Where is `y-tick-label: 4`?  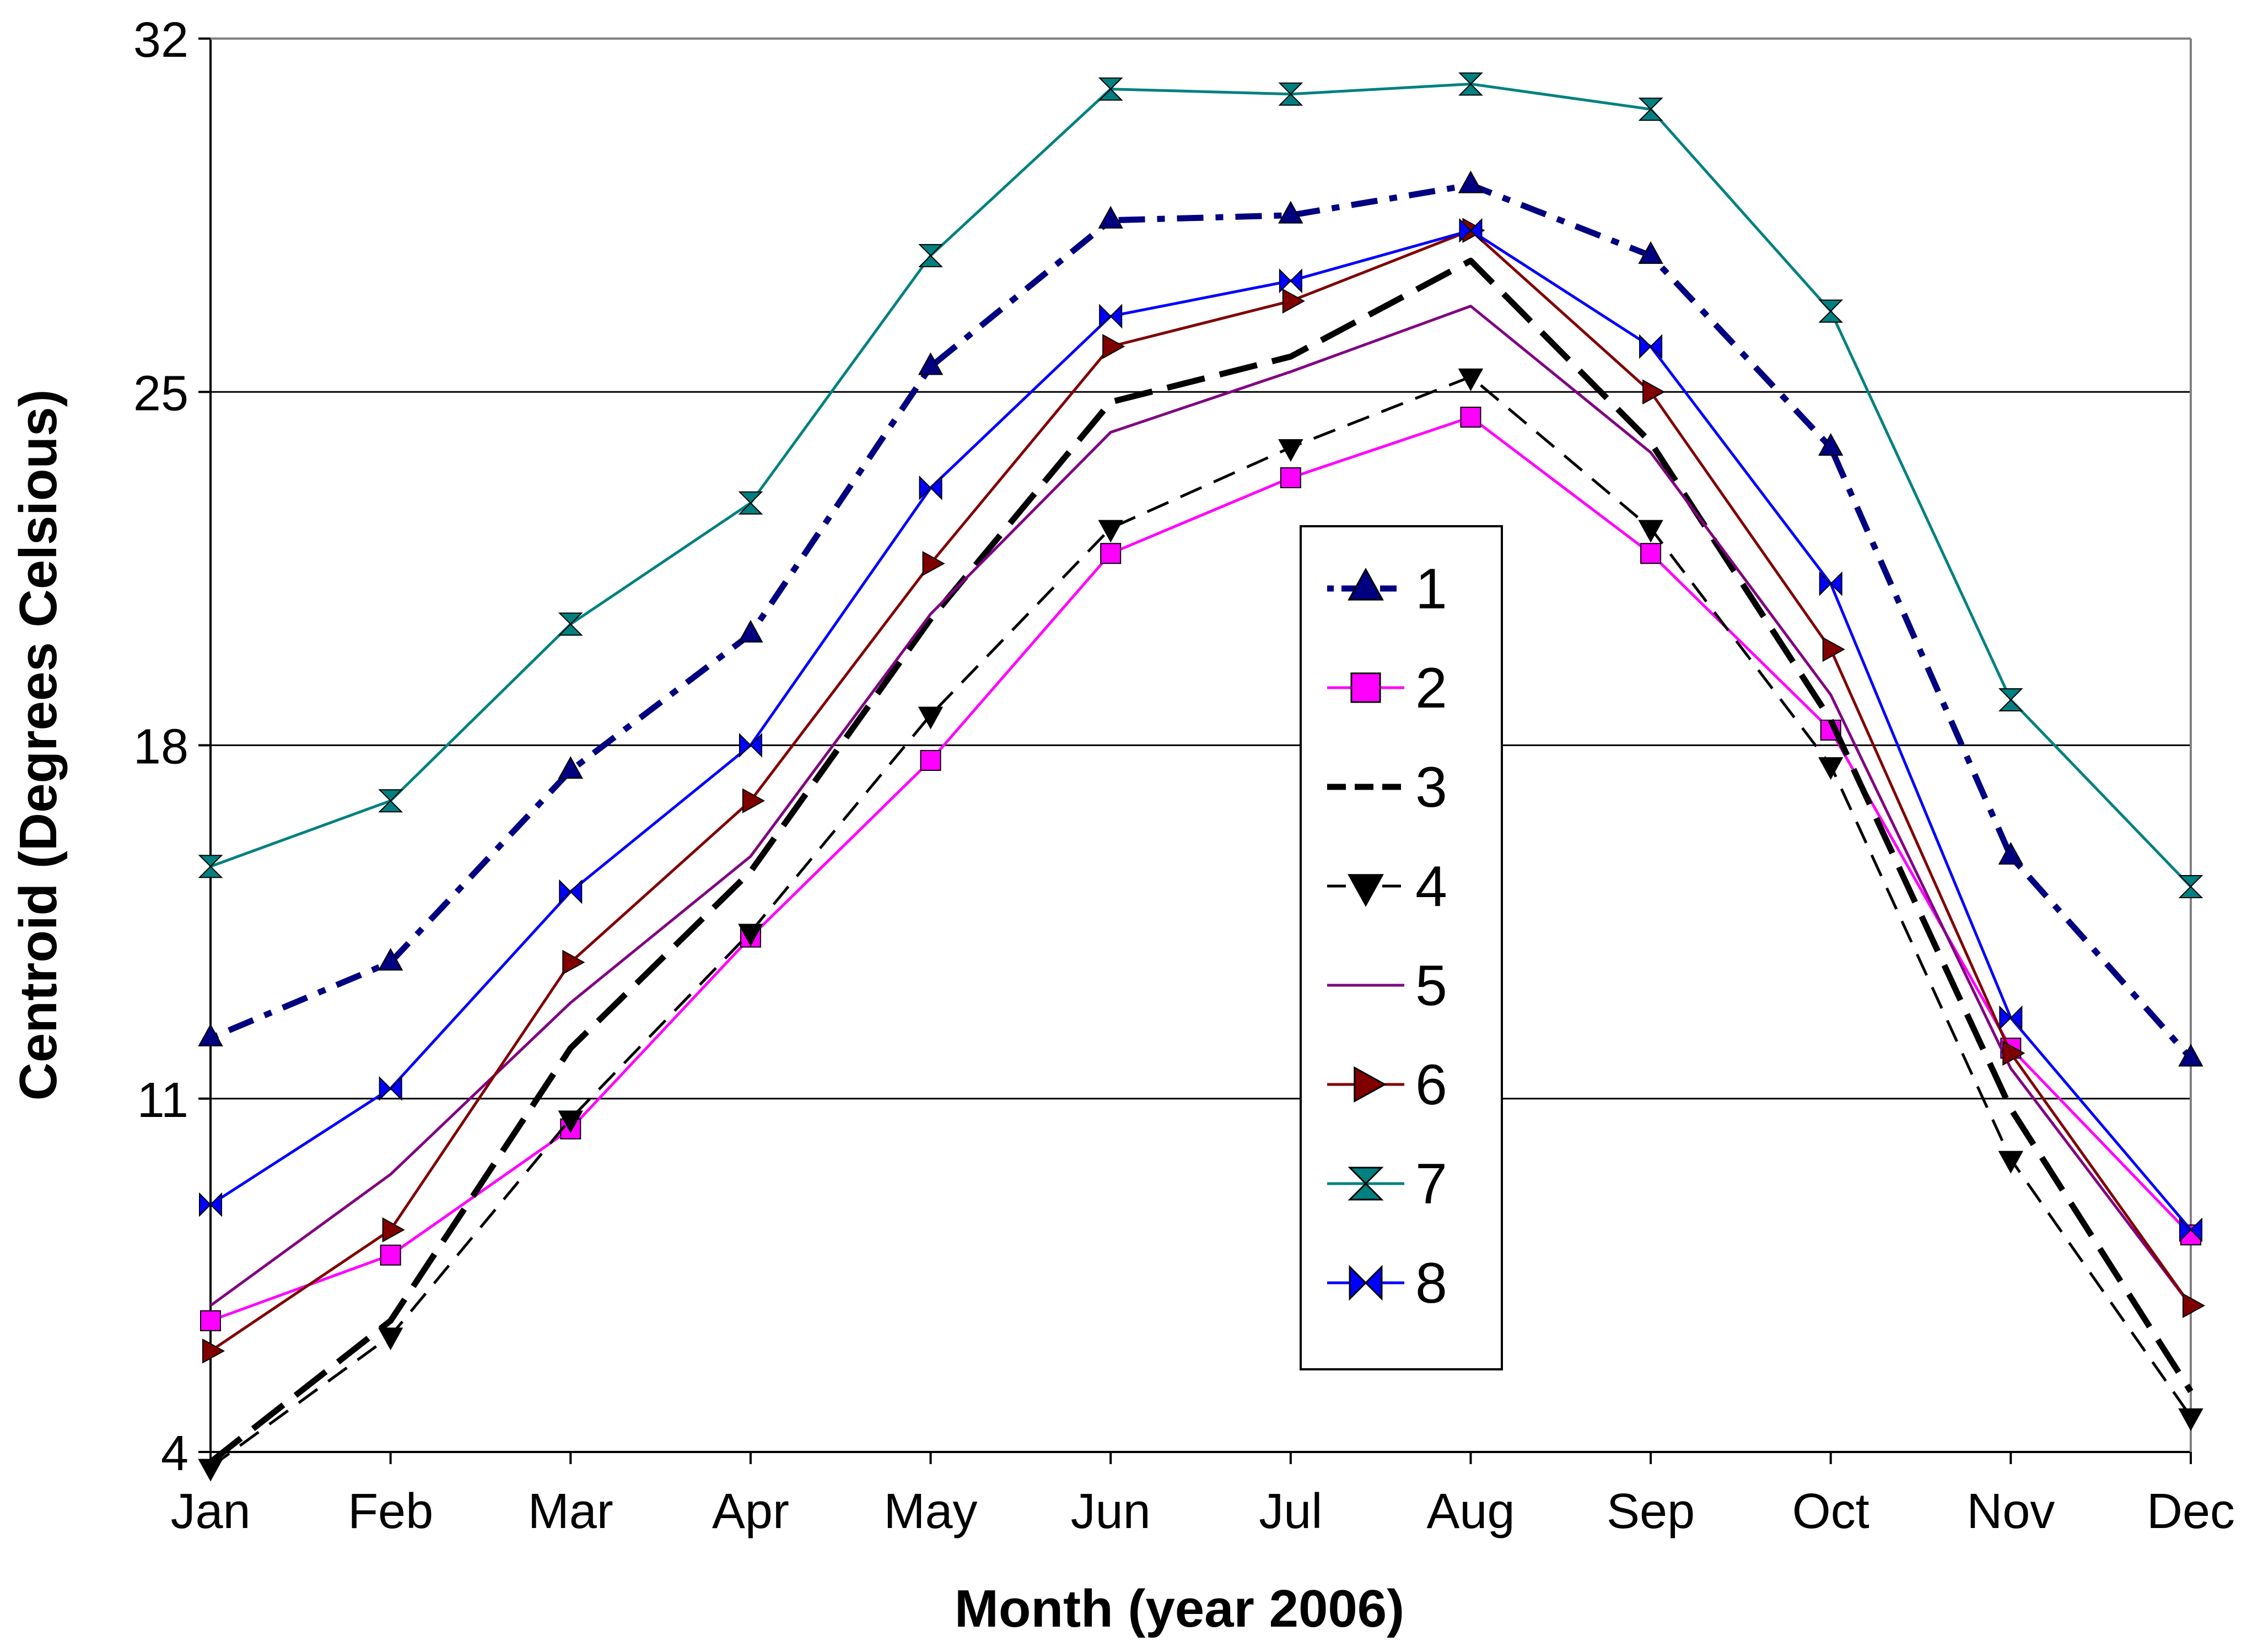 y-tick-label: 4 is located at coordinates (174, 1453).